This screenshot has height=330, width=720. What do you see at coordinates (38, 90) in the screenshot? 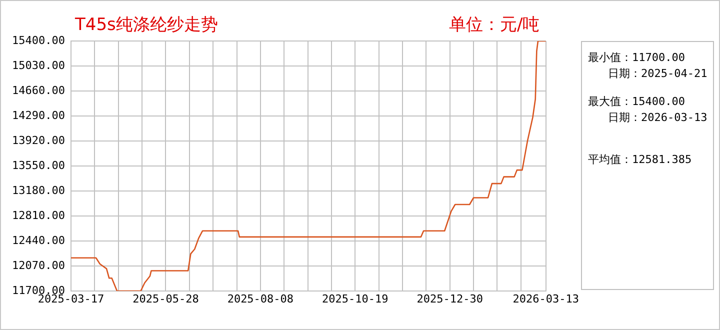
I see `y-tick-label: 14660.00` at bounding box center [38, 90].